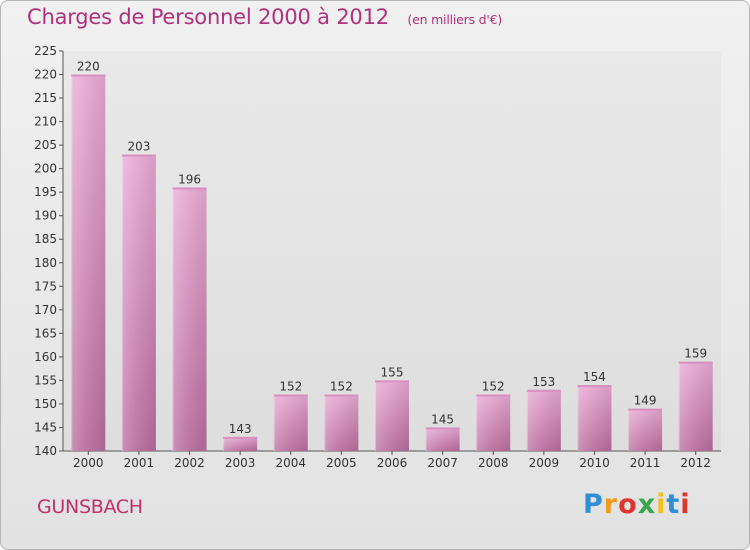  What do you see at coordinates (341, 463) in the screenshot?
I see `x-tick-label: 2005` at bounding box center [341, 463].